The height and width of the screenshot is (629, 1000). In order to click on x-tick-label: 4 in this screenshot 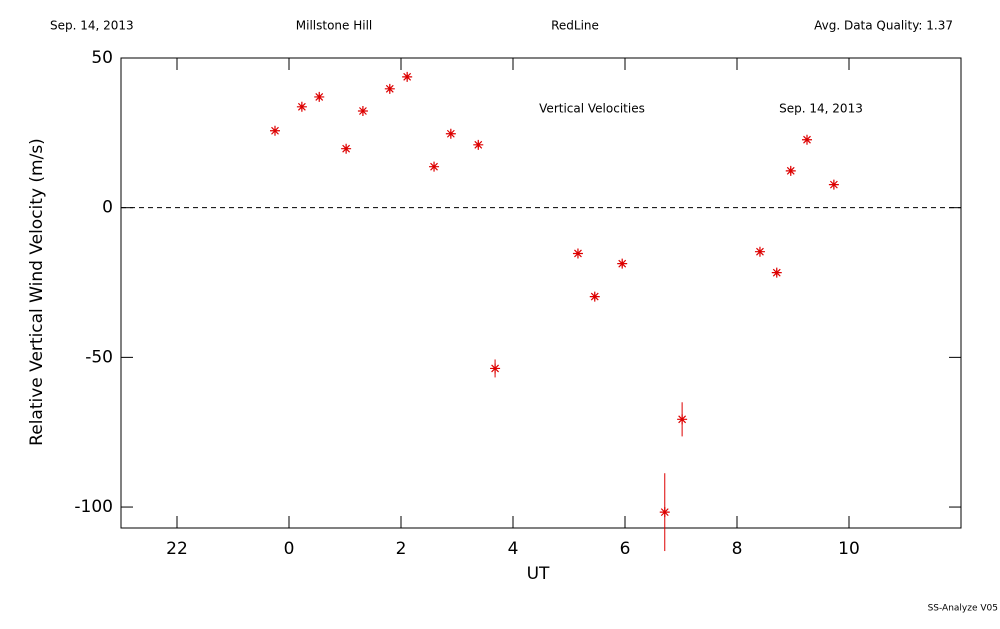, I will do `click(513, 549)`.